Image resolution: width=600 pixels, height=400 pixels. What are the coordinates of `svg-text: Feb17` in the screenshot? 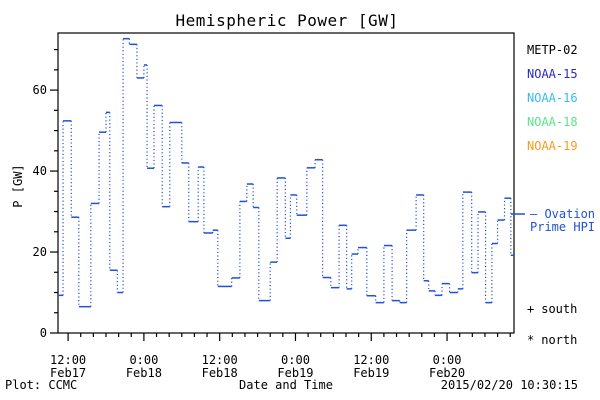 It's located at (68, 373).